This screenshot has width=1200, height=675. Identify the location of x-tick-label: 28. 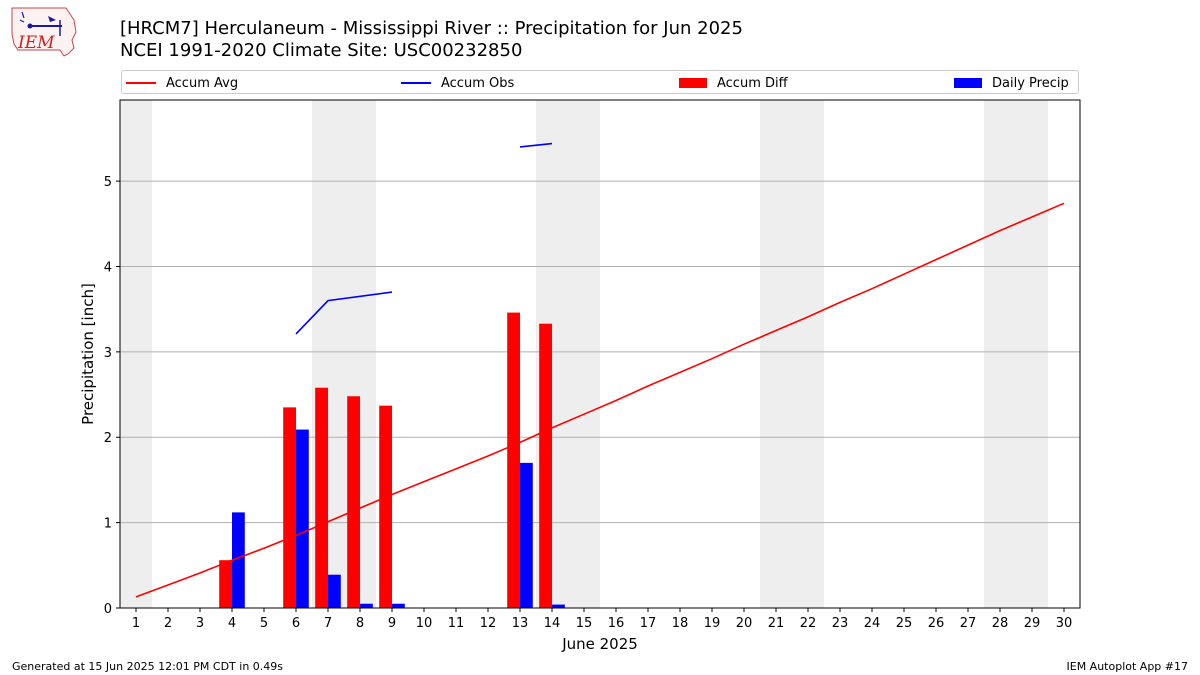
(1000, 623).